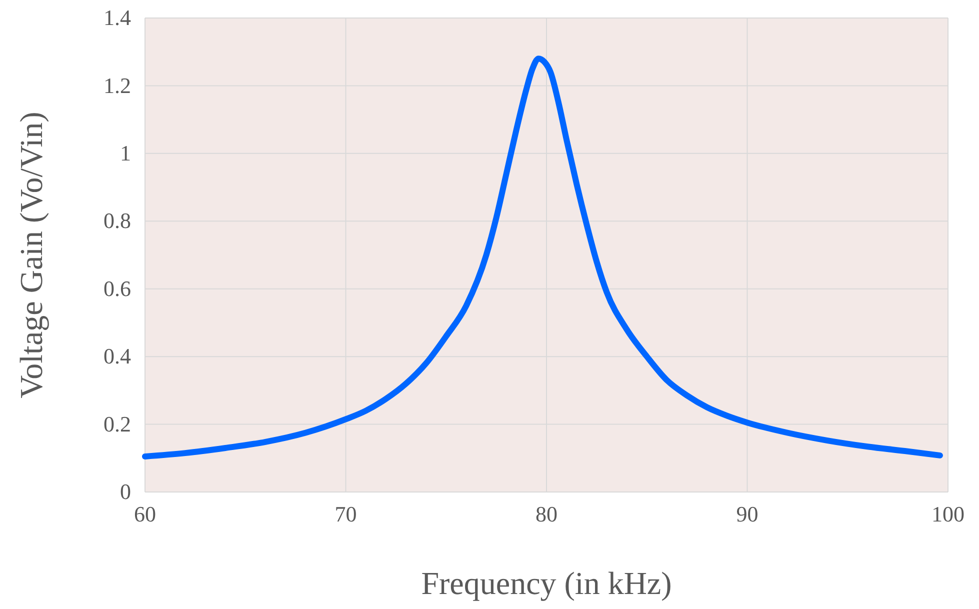  What do you see at coordinates (547, 514) in the screenshot?
I see `x-tick-label: 80` at bounding box center [547, 514].